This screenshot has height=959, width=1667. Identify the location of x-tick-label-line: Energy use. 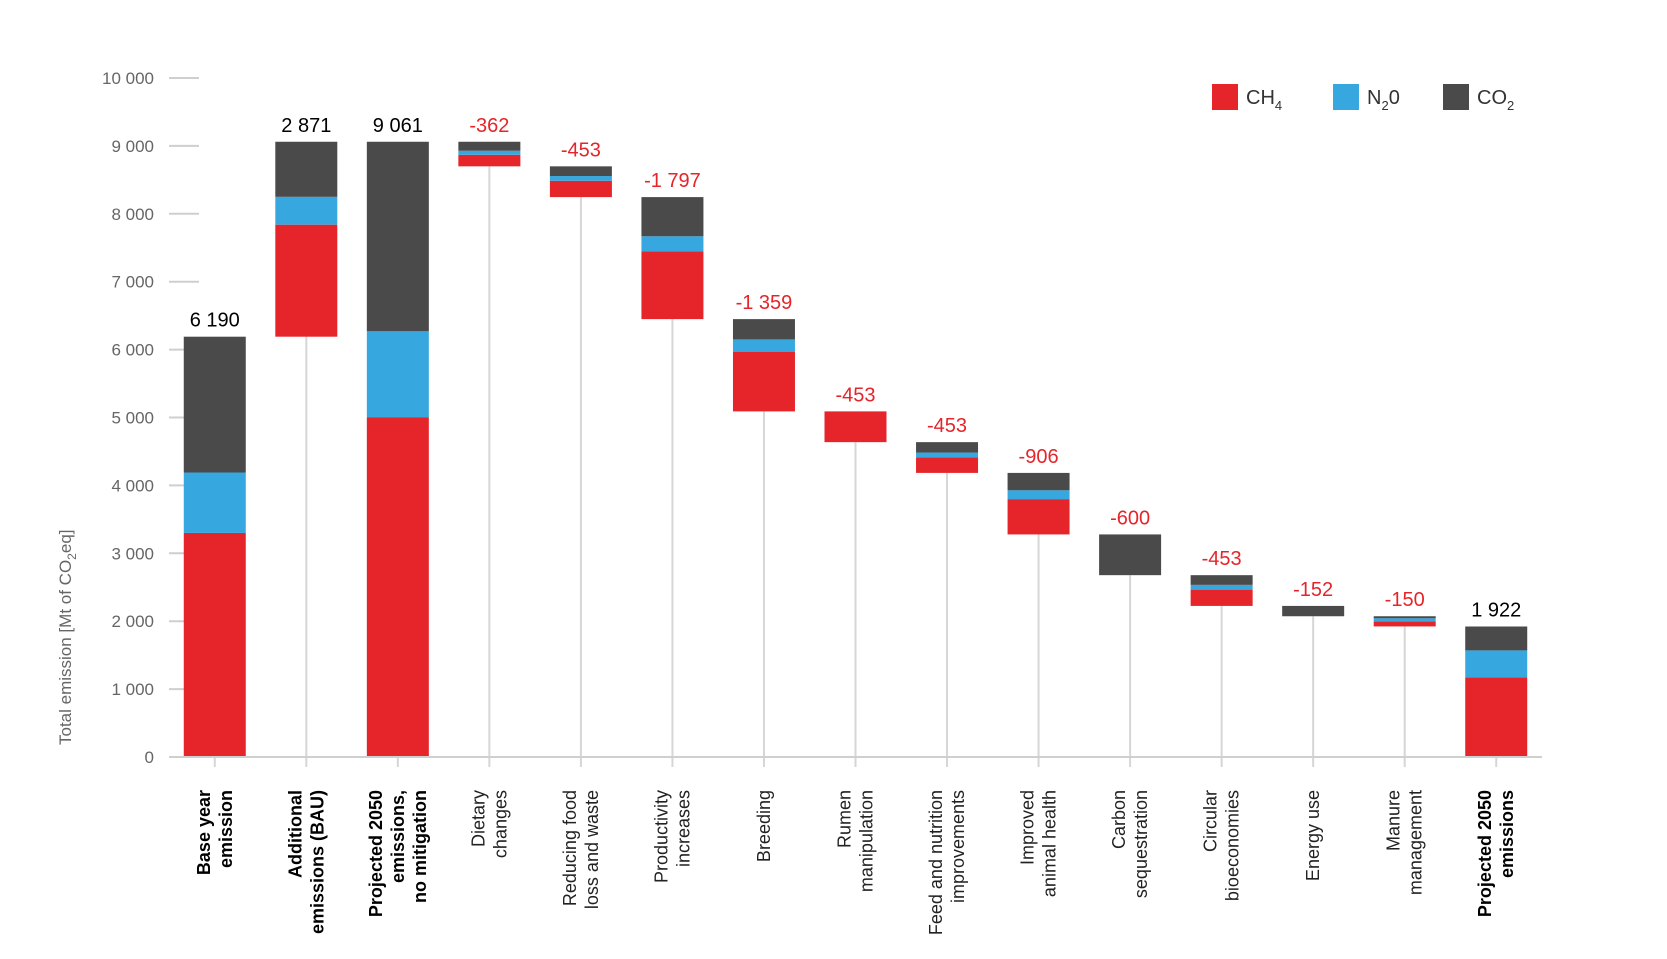
(1313, 835).